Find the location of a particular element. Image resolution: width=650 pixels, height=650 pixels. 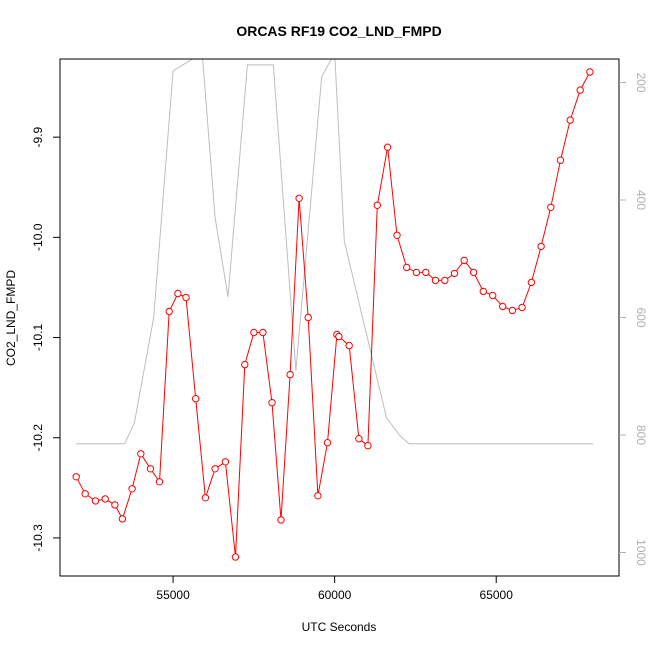

y2-tick-label: 600 is located at coordinates (641, 317).